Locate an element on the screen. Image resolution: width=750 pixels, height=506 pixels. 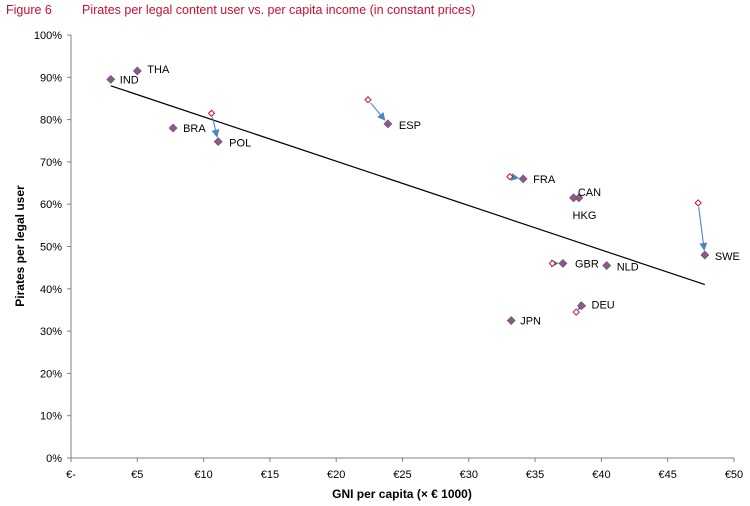
x-tick-label: €25 is located at coordinates (402, 475).